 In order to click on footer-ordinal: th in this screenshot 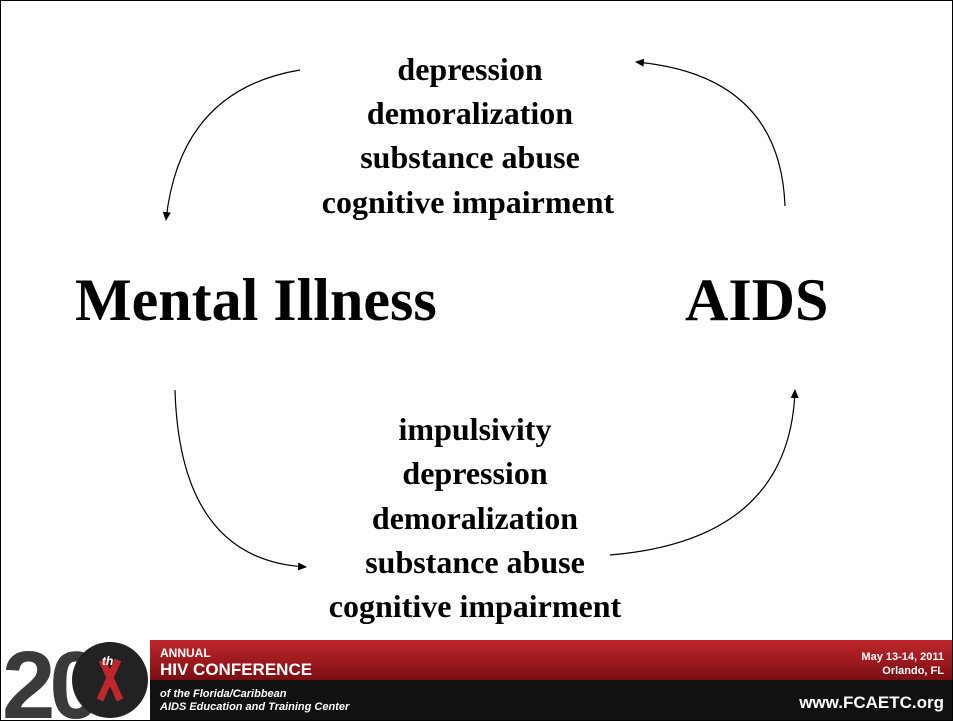, I will do `click(107, 661)`.